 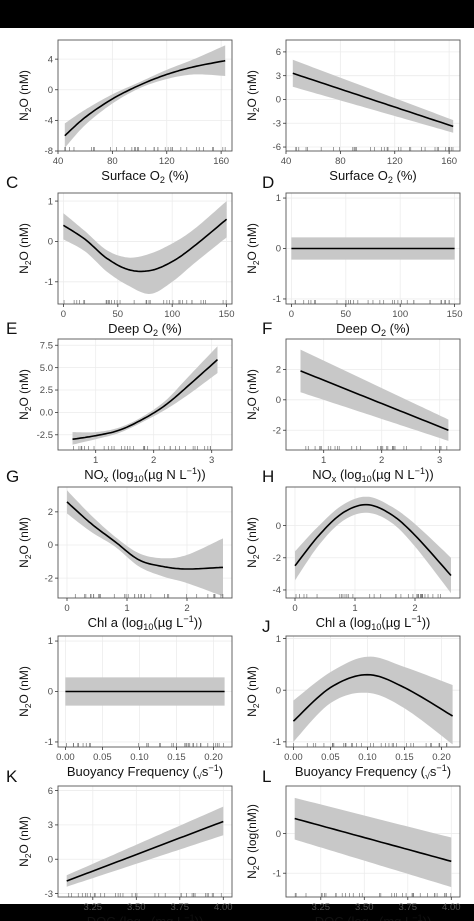 What do you see at coordinates (46, 368) in the screenshot?
I see `y-tick-label: 5.0` at bounding box center [46, 368].